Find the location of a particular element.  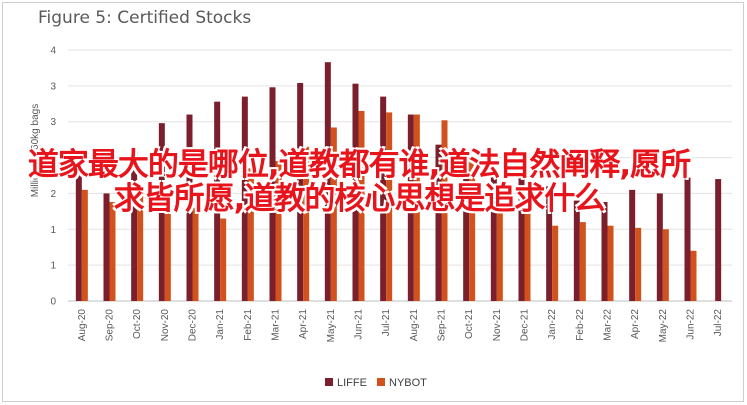

x-tick-label: Nov-21 is located at coordinates (497, 325).